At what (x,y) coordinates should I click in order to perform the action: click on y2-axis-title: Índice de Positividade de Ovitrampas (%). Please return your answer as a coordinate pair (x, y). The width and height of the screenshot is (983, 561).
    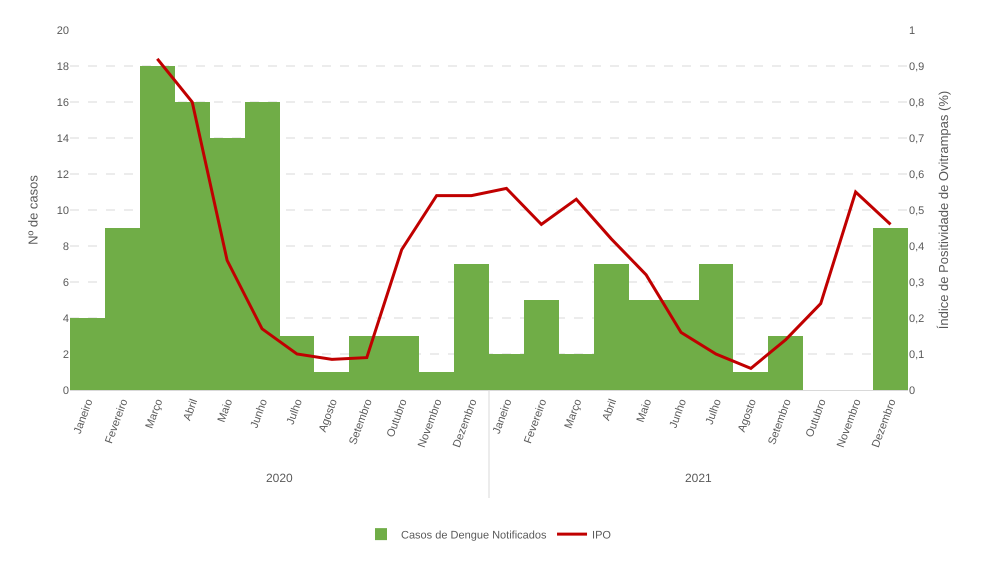
    Looking at the image, I should click on (943, 210).